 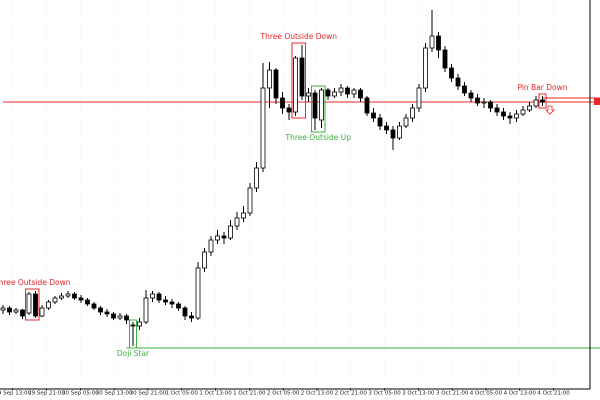 I want to click on x-tick-label: 1 Oct 21:00, so click(x=249, y=394).